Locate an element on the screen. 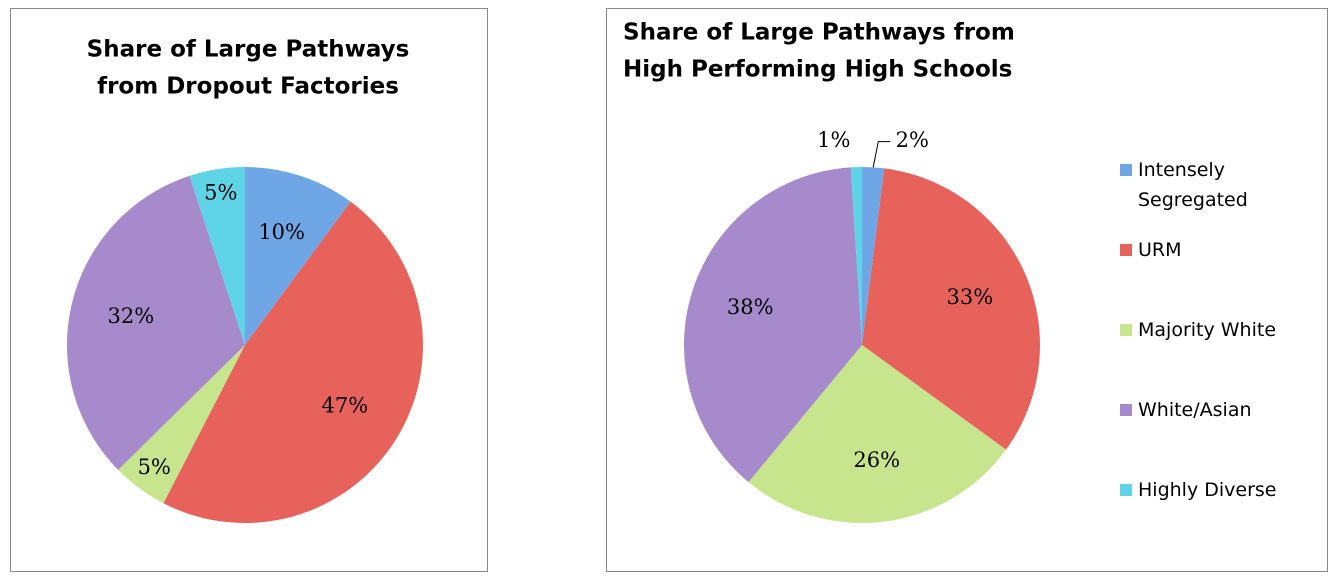 The width and height of the screenshot is (1336, 580). value-label: 33% is located at coordinates (969, 297).